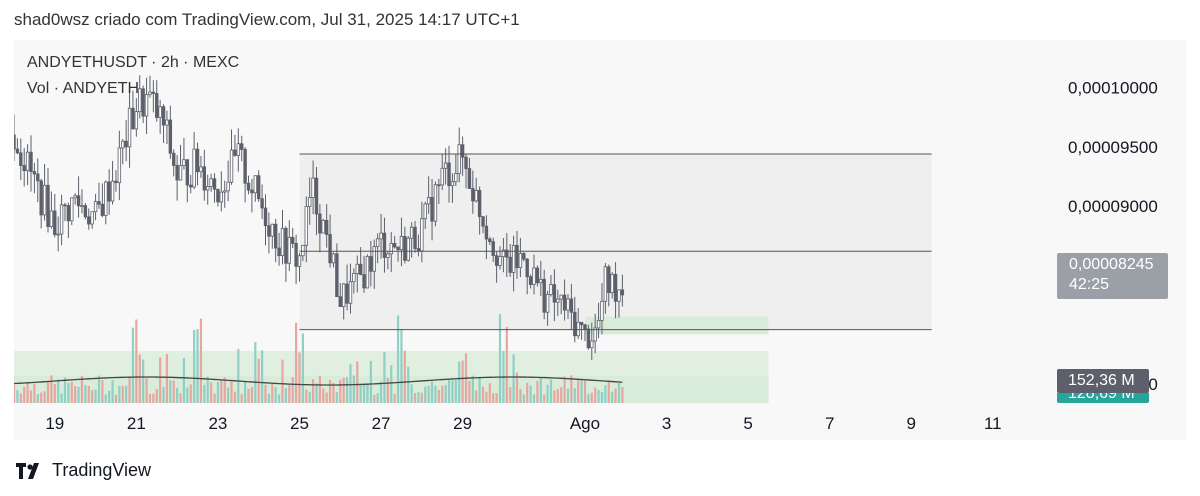 The image size is (1200, 496). I want to click on footer-branding: TradingView, so click(83, 470).